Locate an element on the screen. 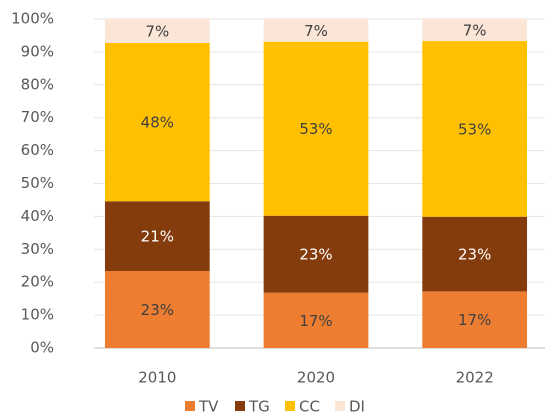 The image size is (554, 416). y-tick-label: 0% is located at coordinates (42, 348).